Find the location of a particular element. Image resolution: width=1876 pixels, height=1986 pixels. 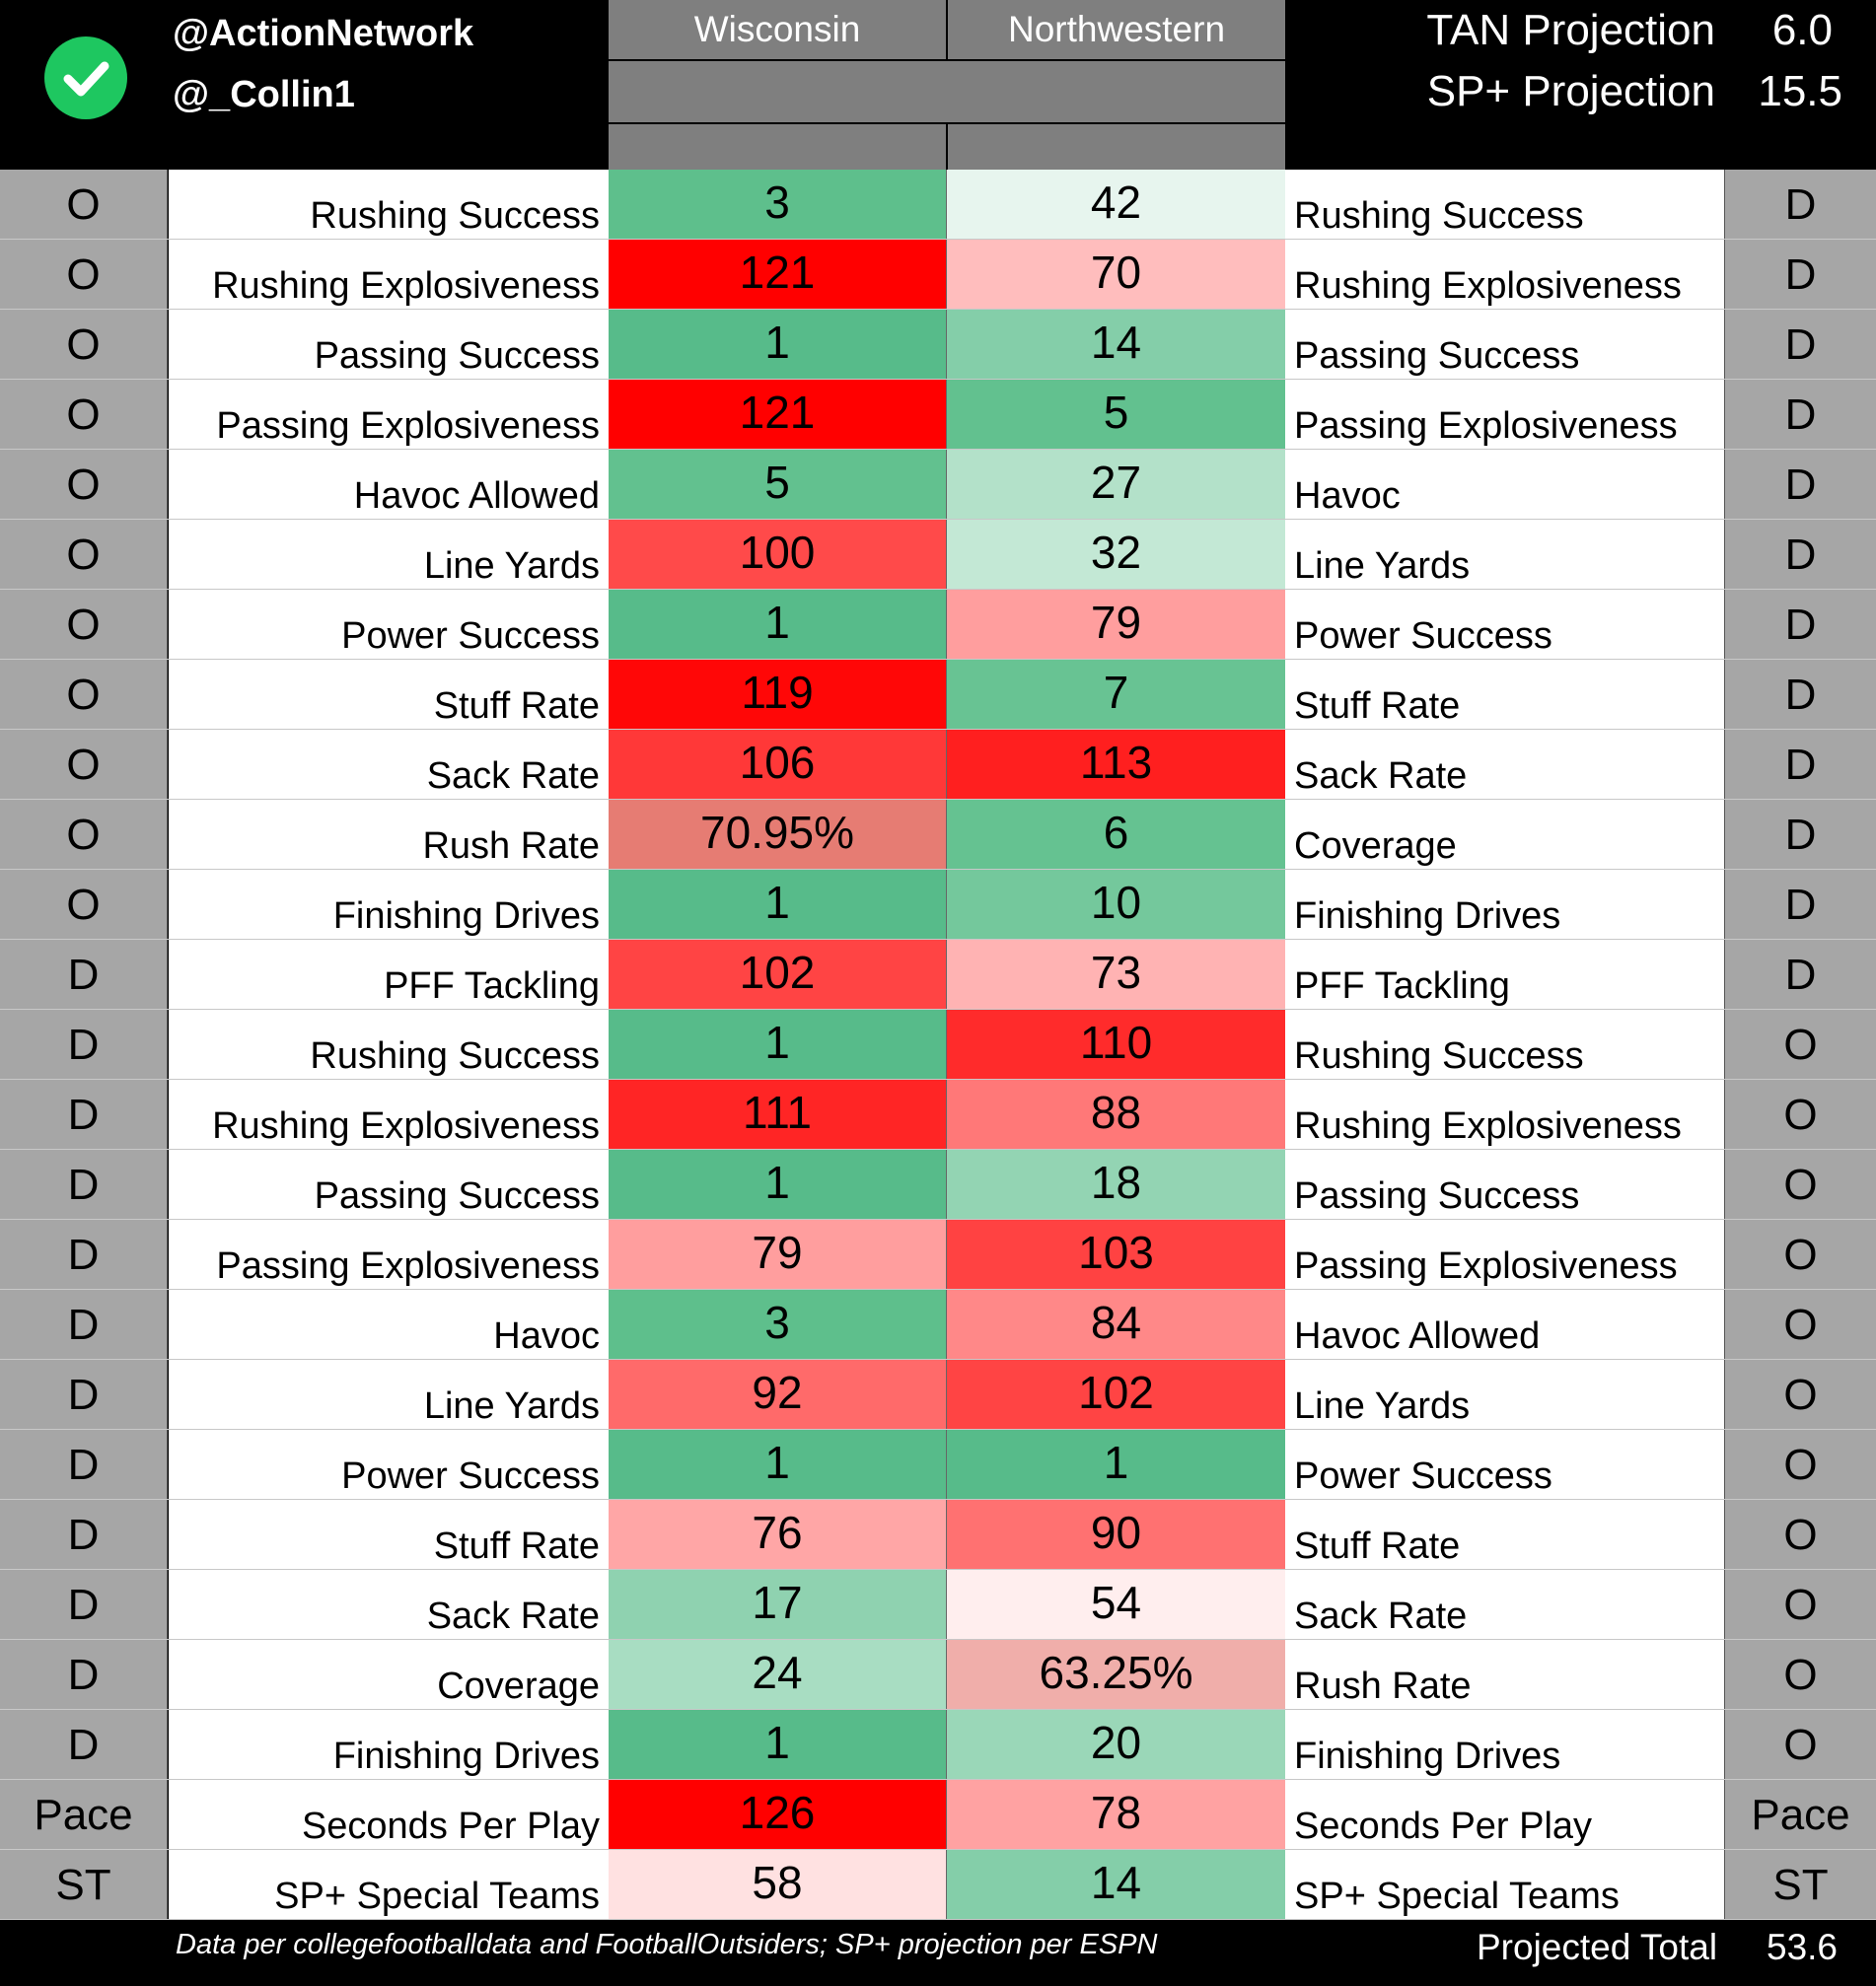

table-row: D Stuff Rate 76 90 Stuff Rate O is located at coordinates (938, 1535).